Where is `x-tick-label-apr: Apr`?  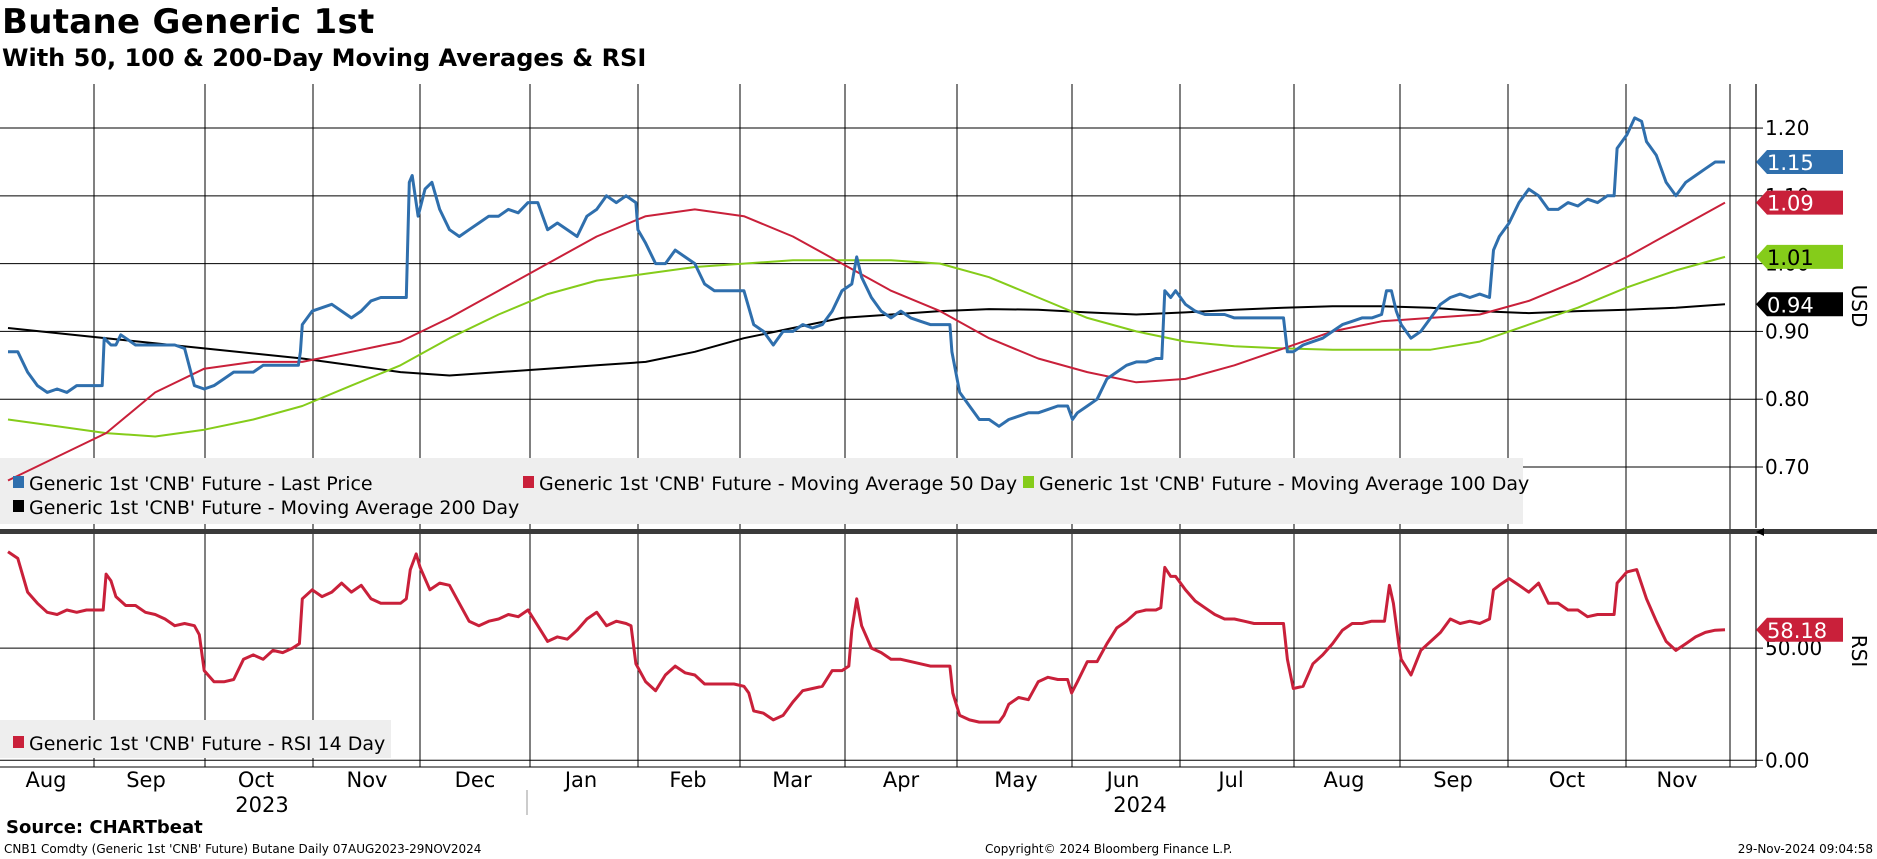
x-tick-label-apr: Apr is located at coordinates (901, 780).